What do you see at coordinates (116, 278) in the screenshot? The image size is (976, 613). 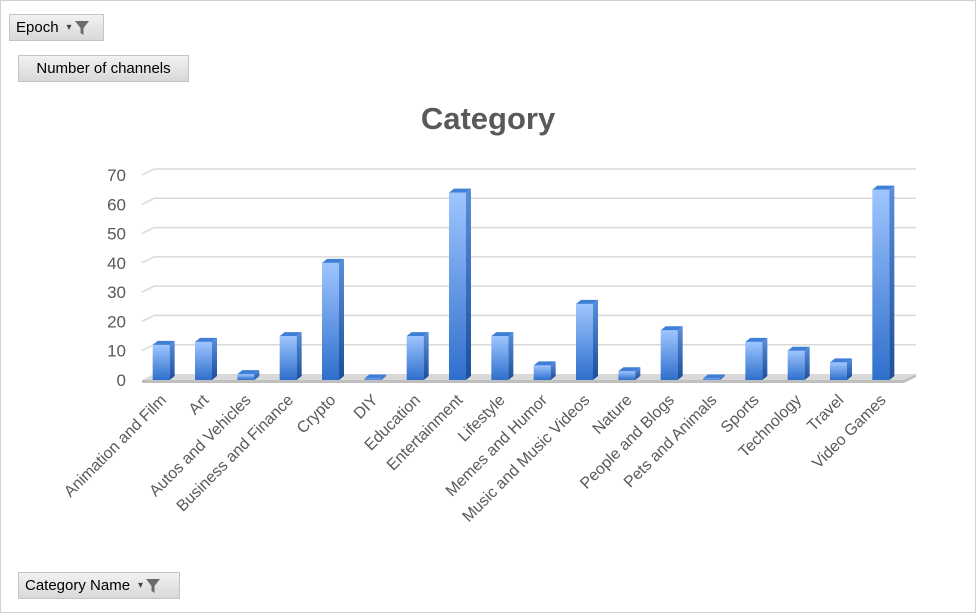 I see `y-axis: 0 10 20 30 40 50 60 70` at bounding box center [116, 278].